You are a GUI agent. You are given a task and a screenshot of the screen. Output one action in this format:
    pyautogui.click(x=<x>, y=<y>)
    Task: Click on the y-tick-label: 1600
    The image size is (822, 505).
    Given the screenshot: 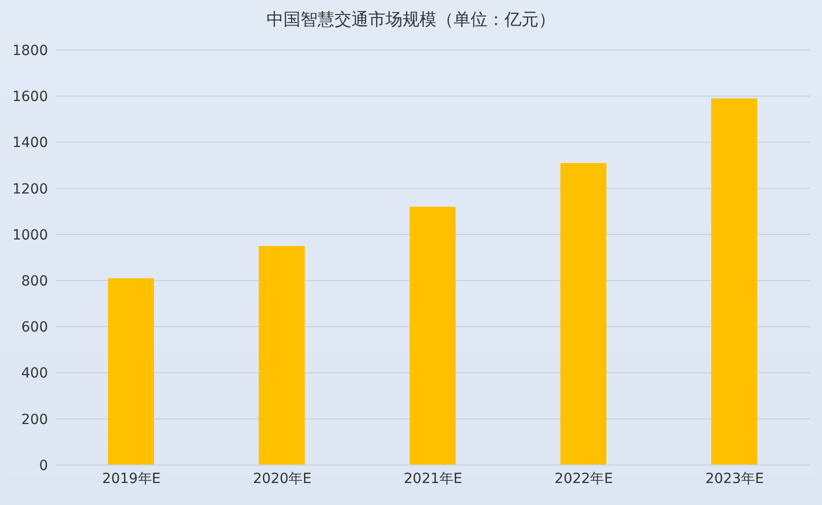 What is the action you would take?
    pyautogui.click(x=30, y=97)
    